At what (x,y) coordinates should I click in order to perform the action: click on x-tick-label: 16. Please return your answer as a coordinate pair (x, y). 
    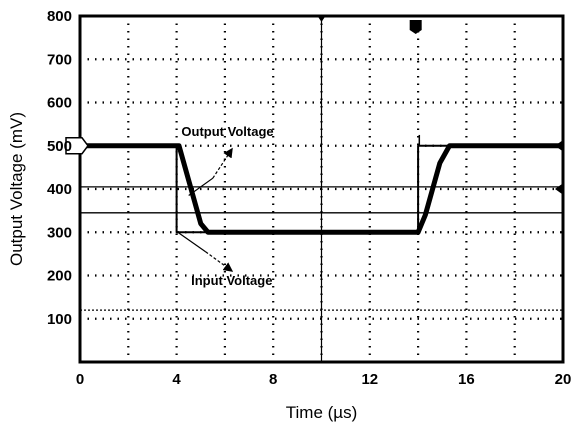
    Looking at the image, I should click on (466, 379).